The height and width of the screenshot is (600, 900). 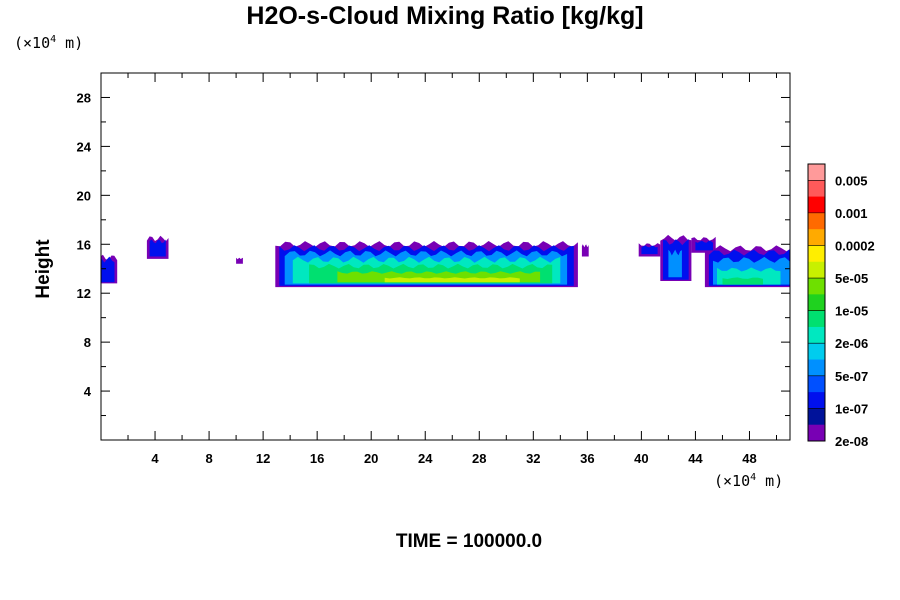 What do you see at coordinates (445, 16) in the screenshot?
I see `chart-title: H2O-s-Cloud Mixing Ratio [kg/kg]` at bounding box center [445, 16].